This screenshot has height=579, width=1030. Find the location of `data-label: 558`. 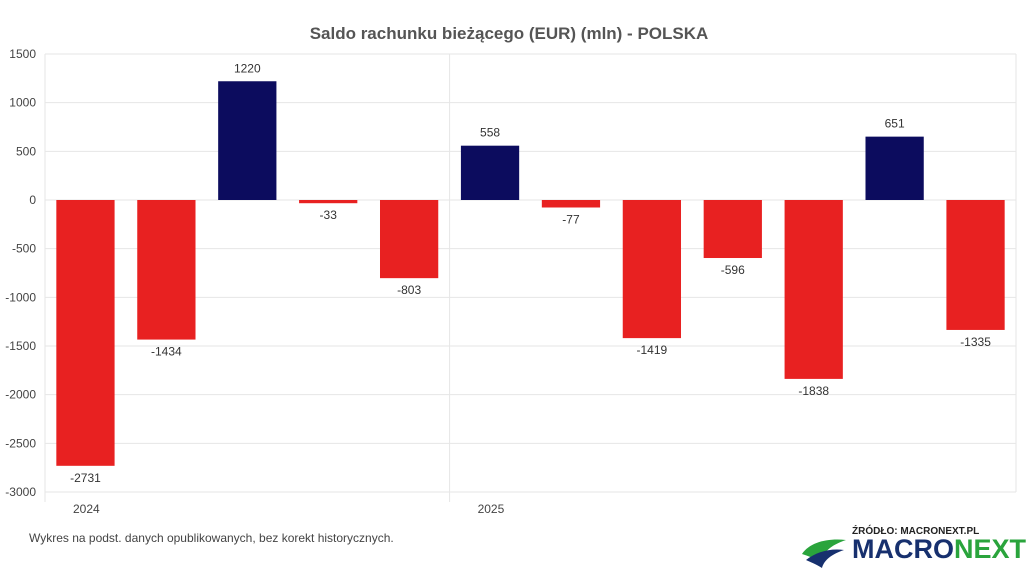

data-label: 558 is located at coordinates (490, 133).